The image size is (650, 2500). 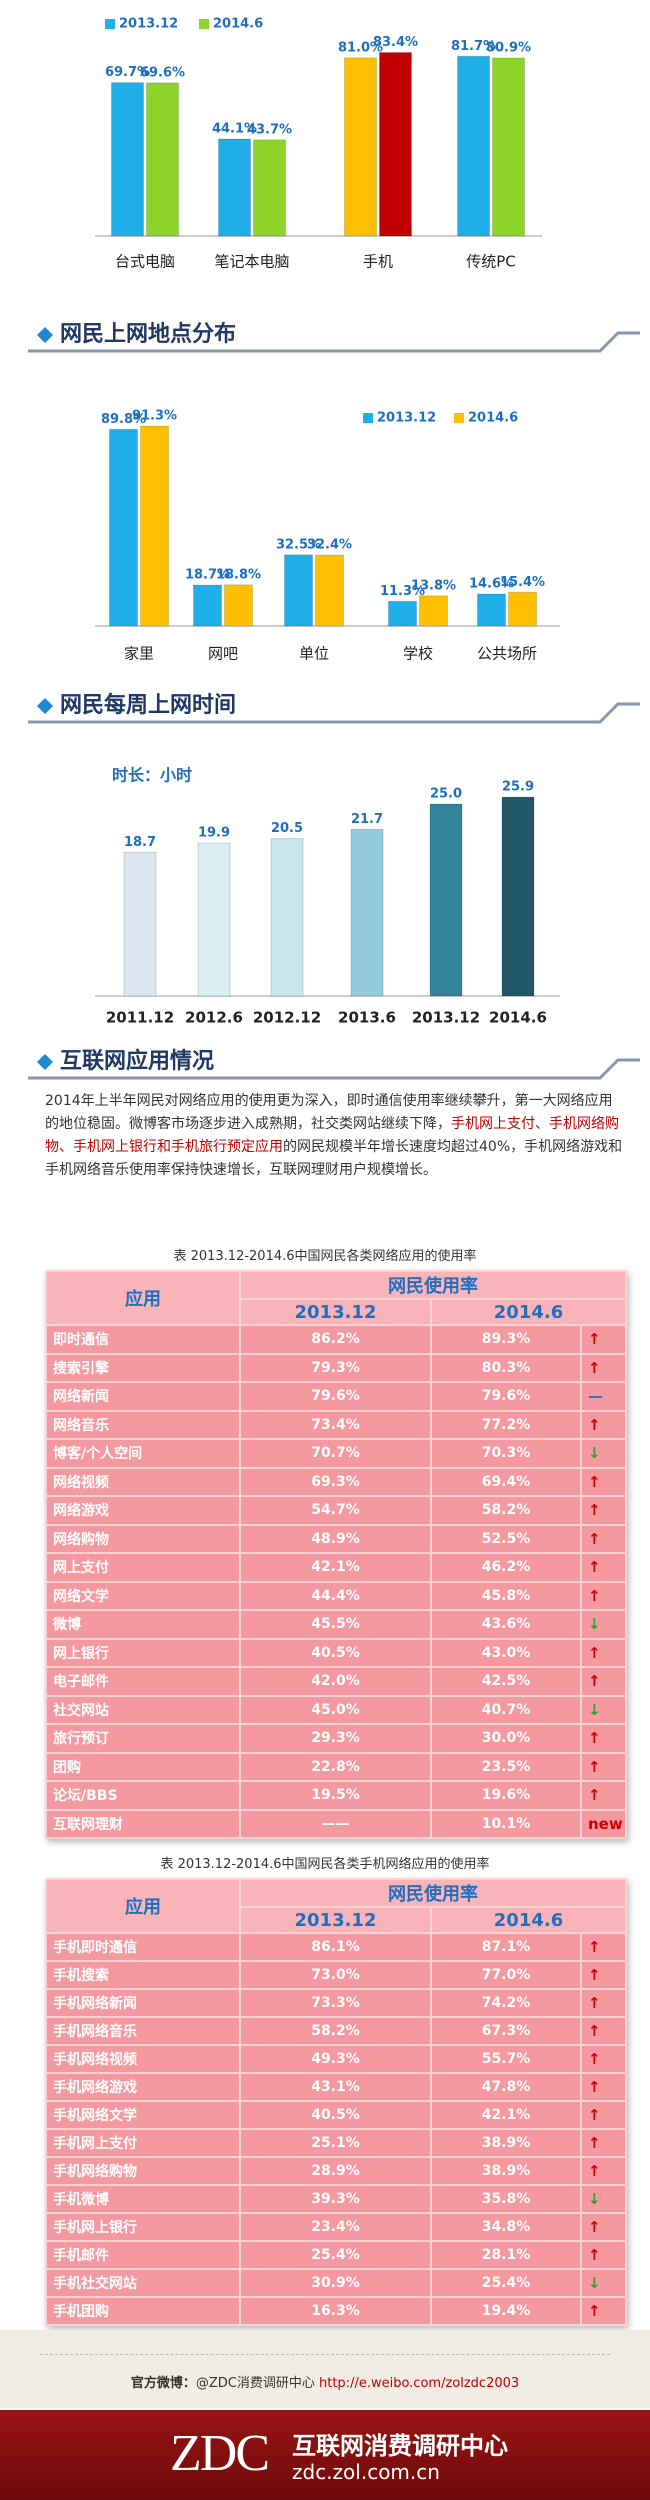 What do you see at coordinates (335, 2199) in the screenshot?
I see `rate: 39.3%` at bounding box center [335, 2199].